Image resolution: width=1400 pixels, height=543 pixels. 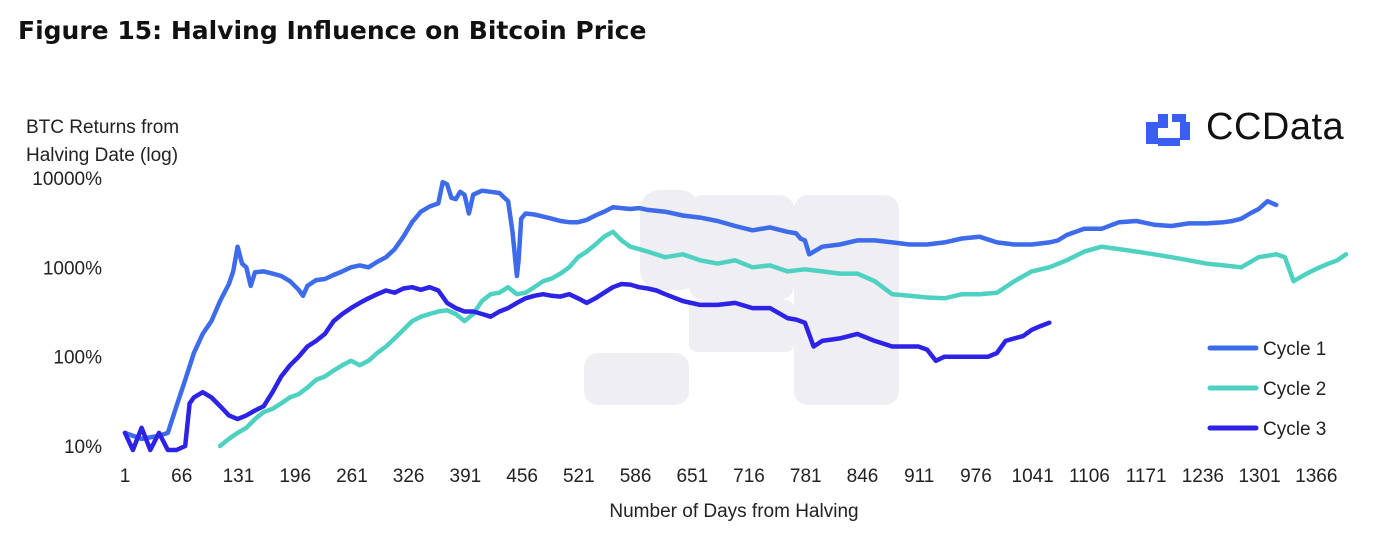 I want to click on x-tick-label: 391, so click(x=466, y=476).